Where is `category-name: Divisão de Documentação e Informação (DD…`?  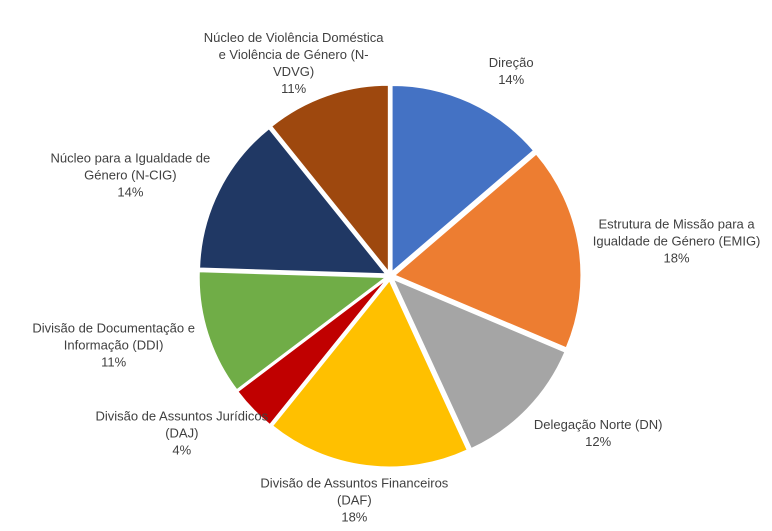 category-name: Divisão de Documentação e Informação (DD… is located at coordinates (113, 336).